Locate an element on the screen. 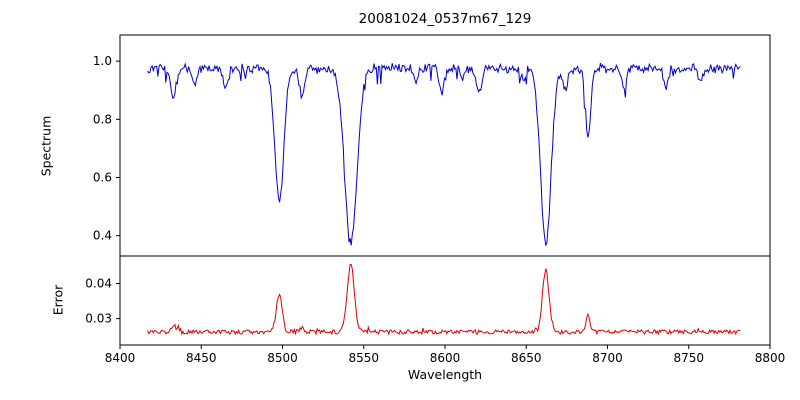  x-tick-label: 8700 is located at coordinates (607, 358).